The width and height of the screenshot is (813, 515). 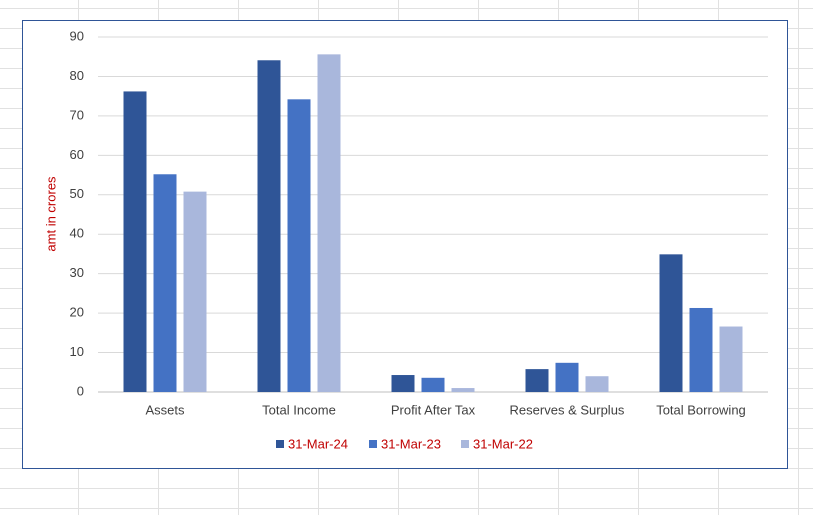 What do you see at coordinates (77, 351) in the screenshot?
I see `y-tick-label: 10` at bounding box center [77, 351].